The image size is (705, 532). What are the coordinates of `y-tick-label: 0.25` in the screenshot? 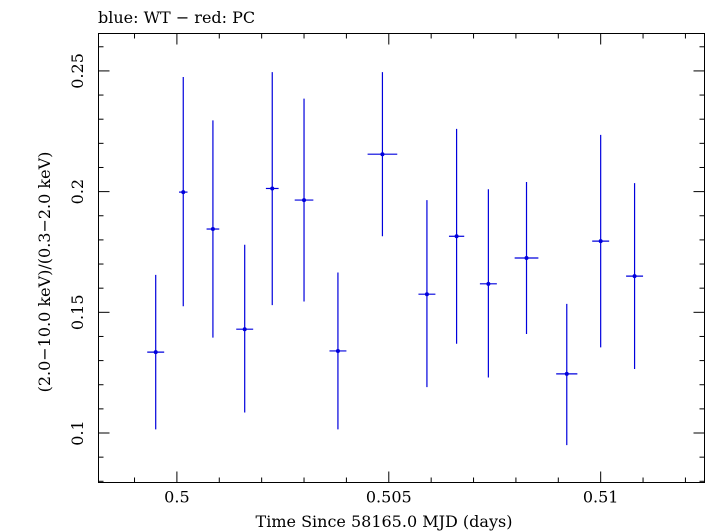 It's located at (77, 71).